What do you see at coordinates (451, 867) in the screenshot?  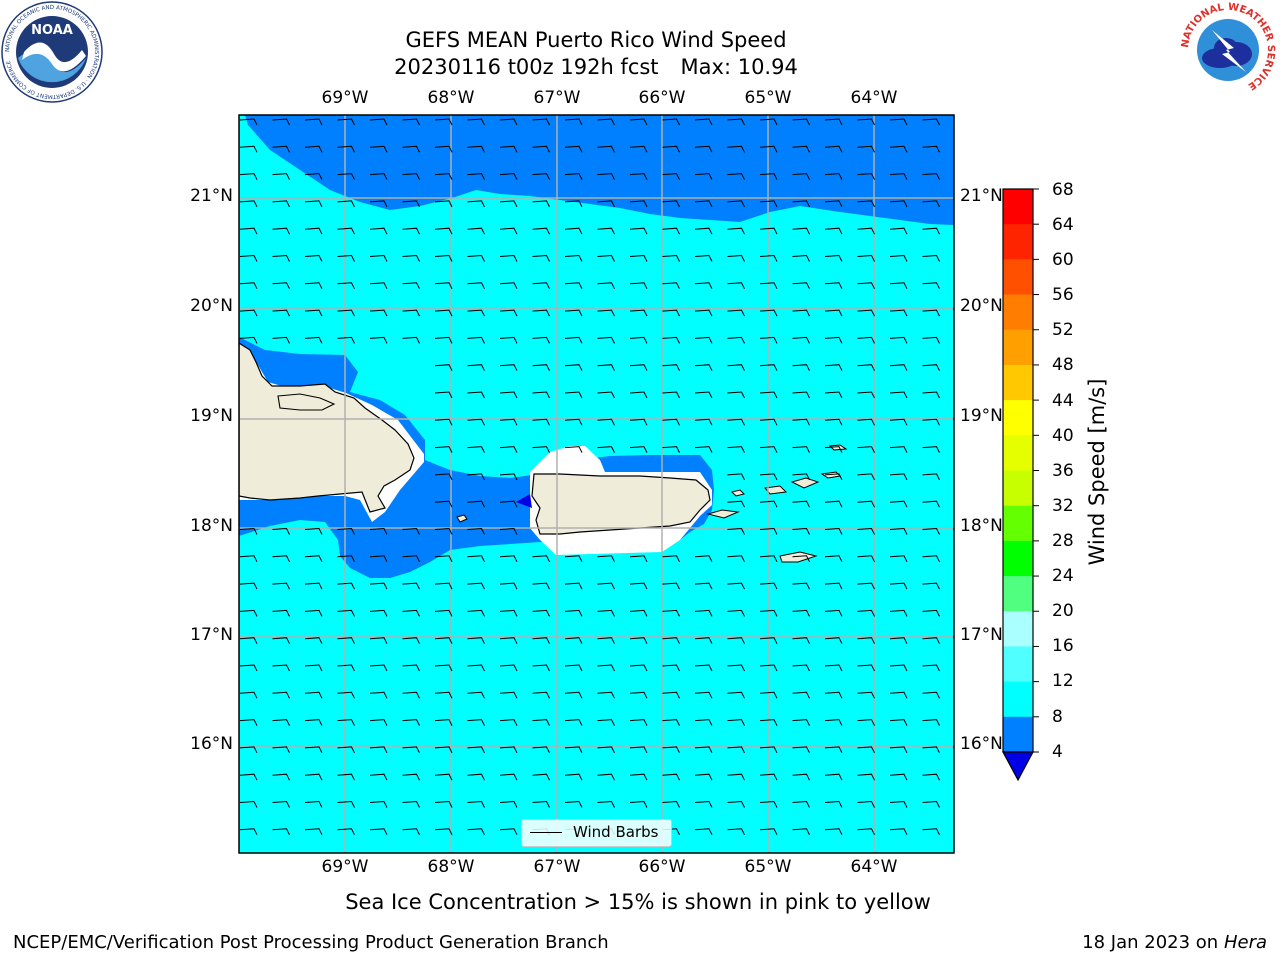 I see `lon-label-bottom-68w: 68°W` at bounding box center [451, 867].